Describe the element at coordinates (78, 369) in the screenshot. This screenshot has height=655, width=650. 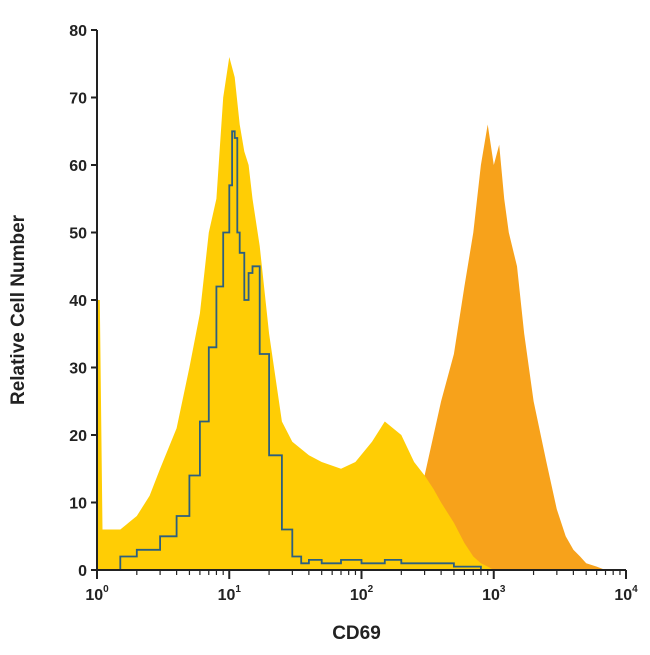
I see `y-tick-label: 30` at that location.